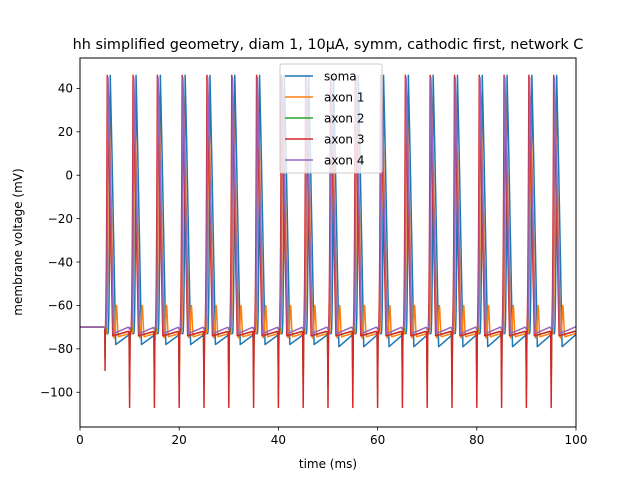 This screenshot has width=640, height=480. What do you see at coordinates (80, 440) in the screenshot?
I see `x-tick-label: 0` at bounding box center [80, 440].